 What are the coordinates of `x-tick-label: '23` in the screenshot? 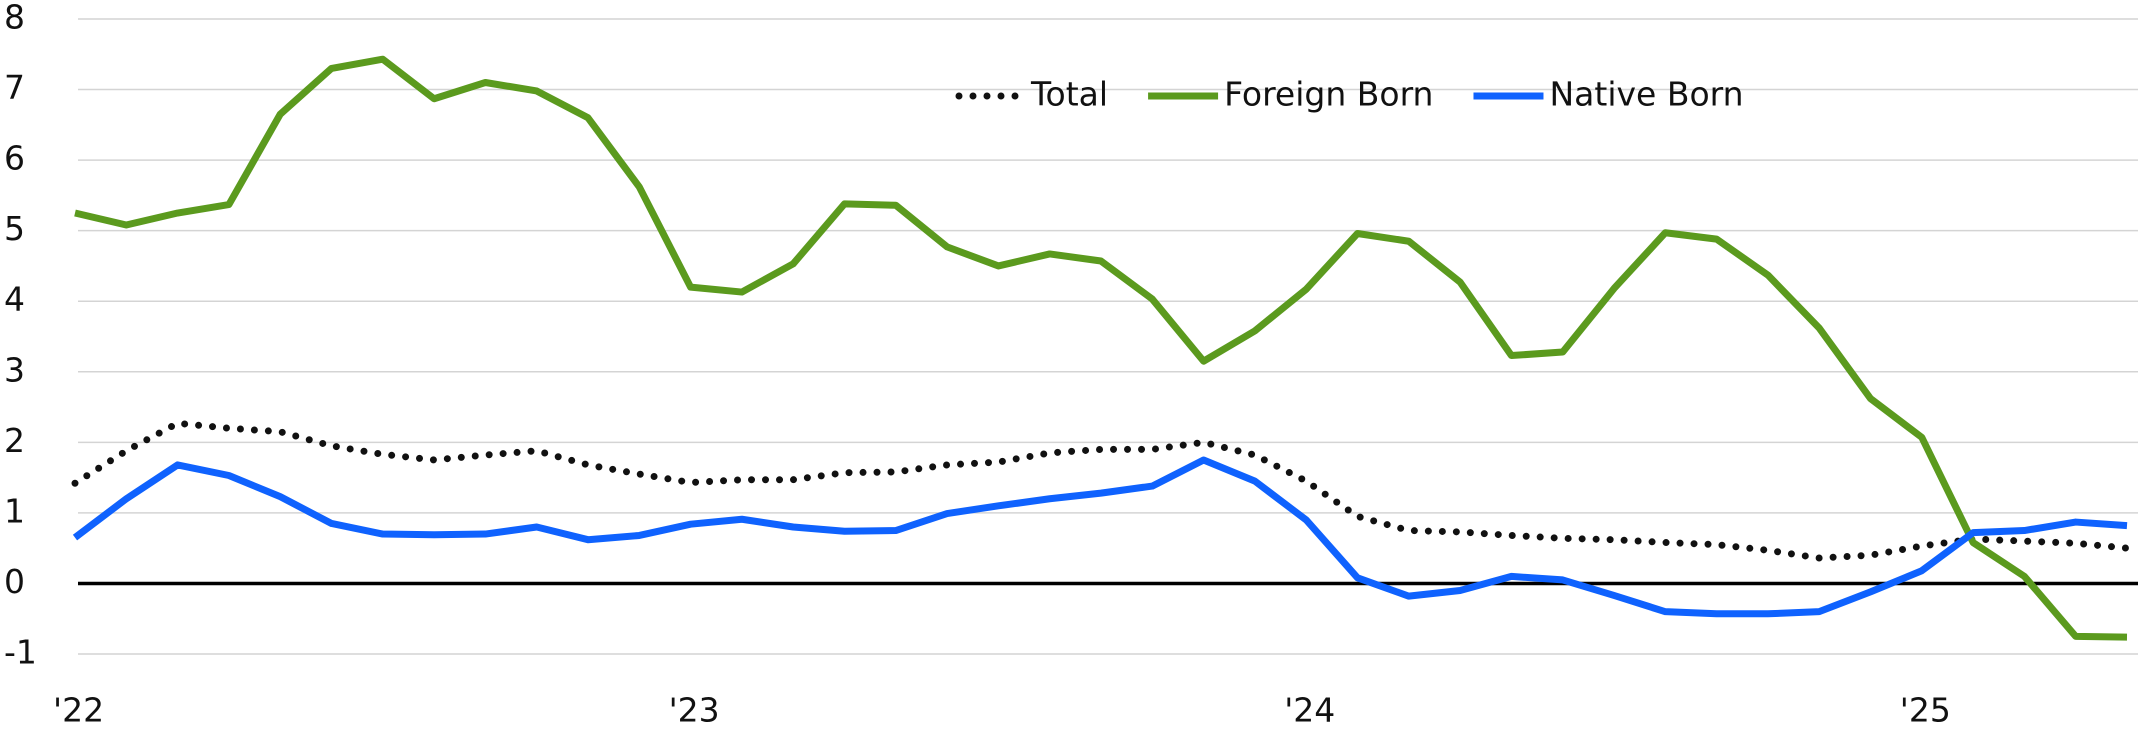 It's located at (694, 710).